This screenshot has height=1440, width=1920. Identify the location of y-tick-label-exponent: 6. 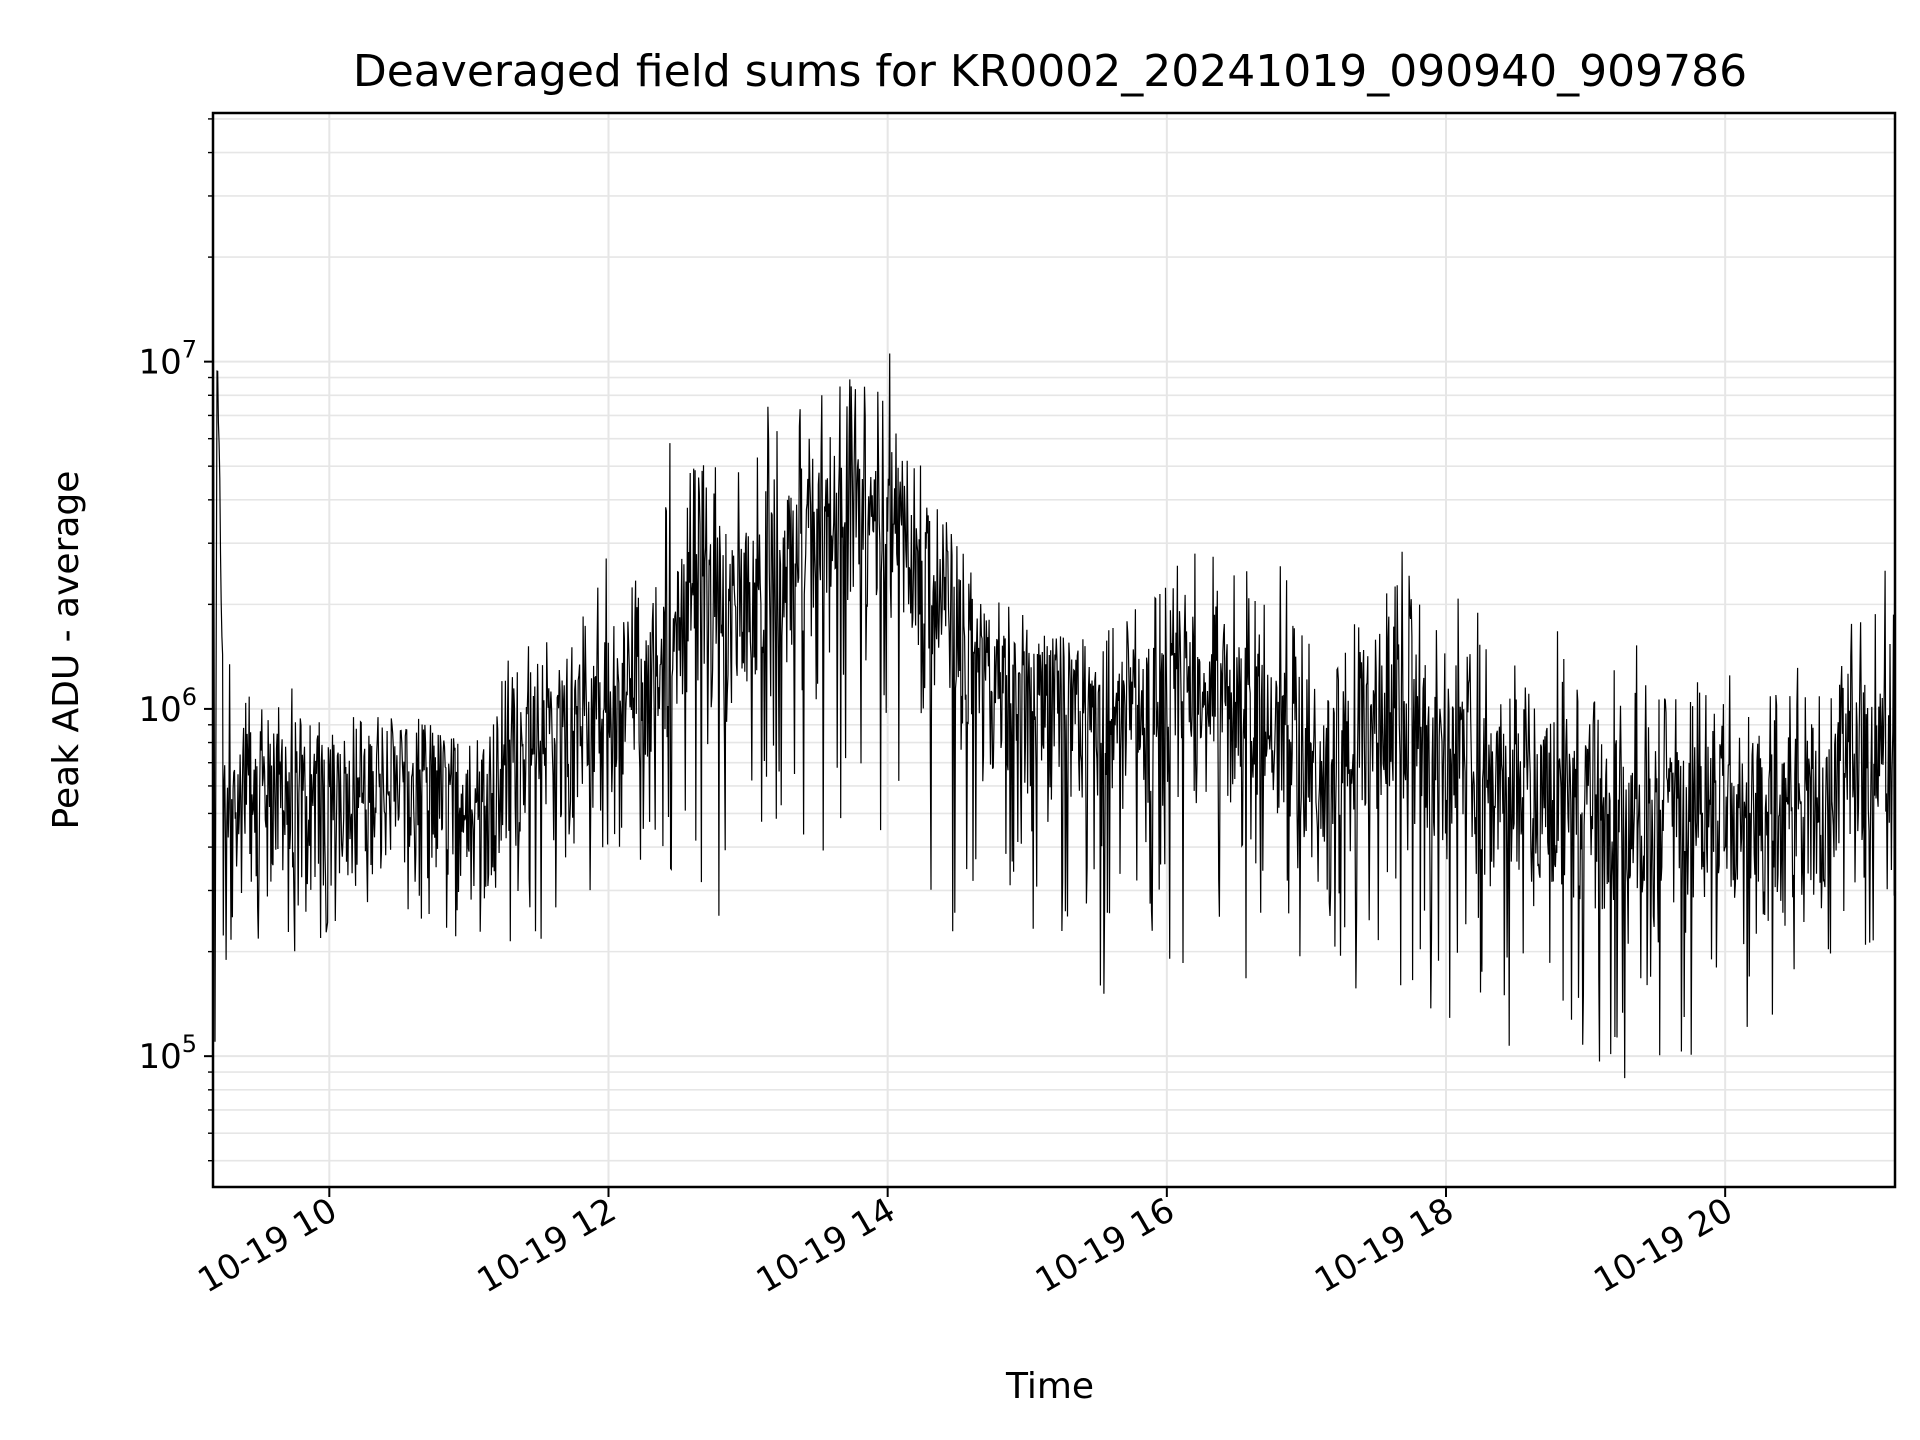
(189, 697).